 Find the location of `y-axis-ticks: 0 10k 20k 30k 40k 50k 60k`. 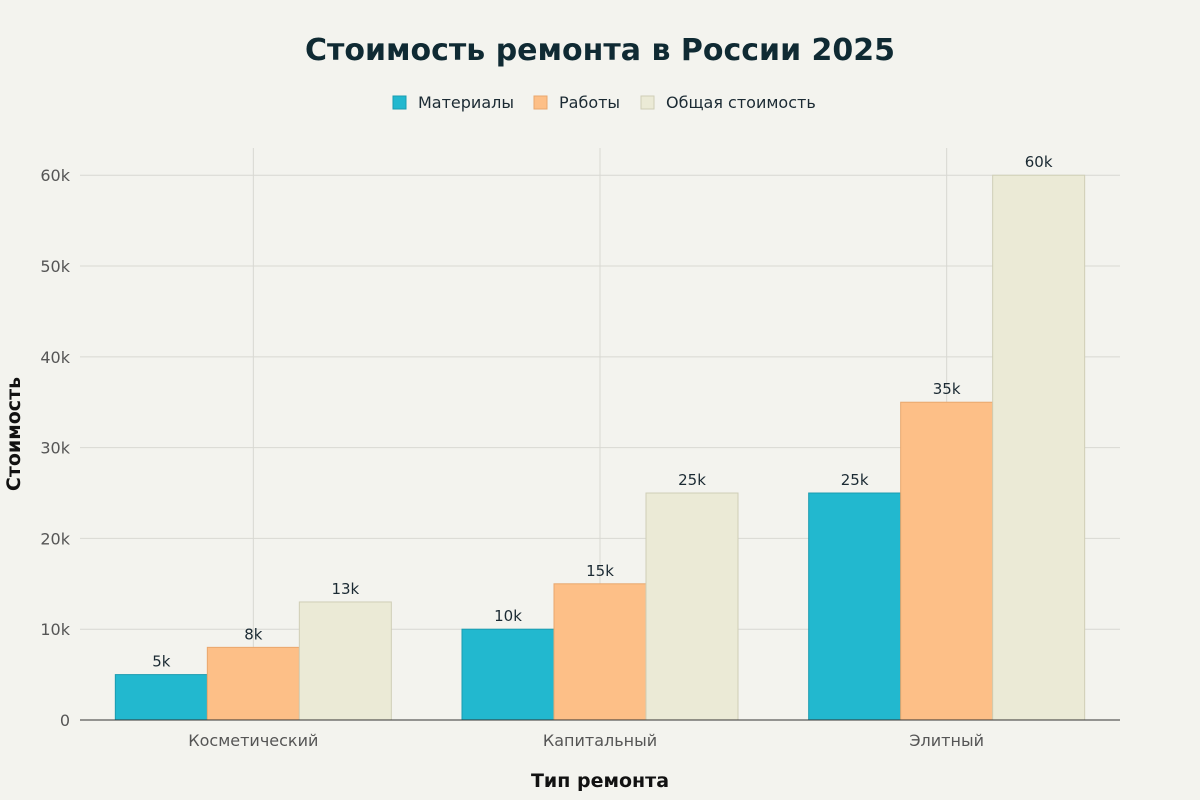

y-axis-ticks: 0 10k 20k 30k 40k 50k 60k is located at coordinates (55, 448).